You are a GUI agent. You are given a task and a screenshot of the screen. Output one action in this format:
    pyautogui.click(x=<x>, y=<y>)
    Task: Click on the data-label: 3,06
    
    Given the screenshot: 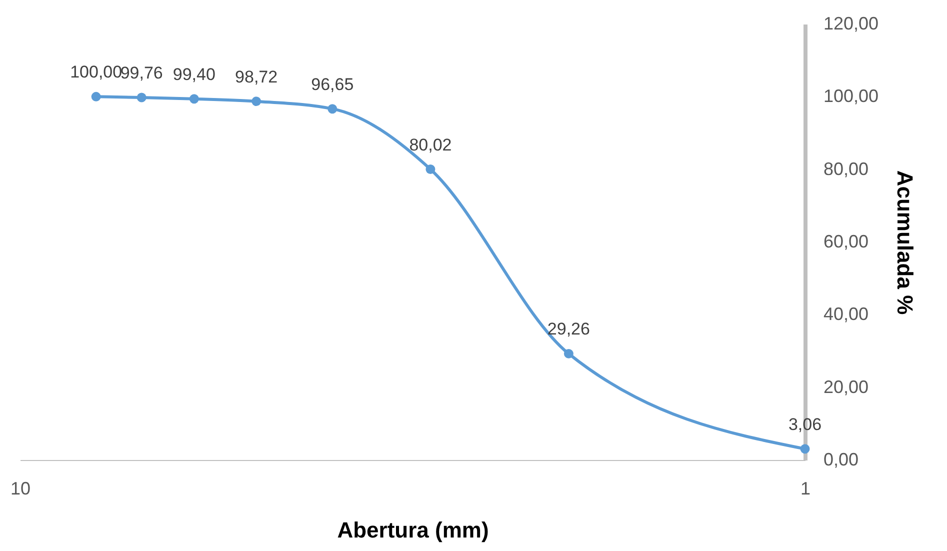 What is the action you would take?
    pyautogui.click(x=805, y=424)
    